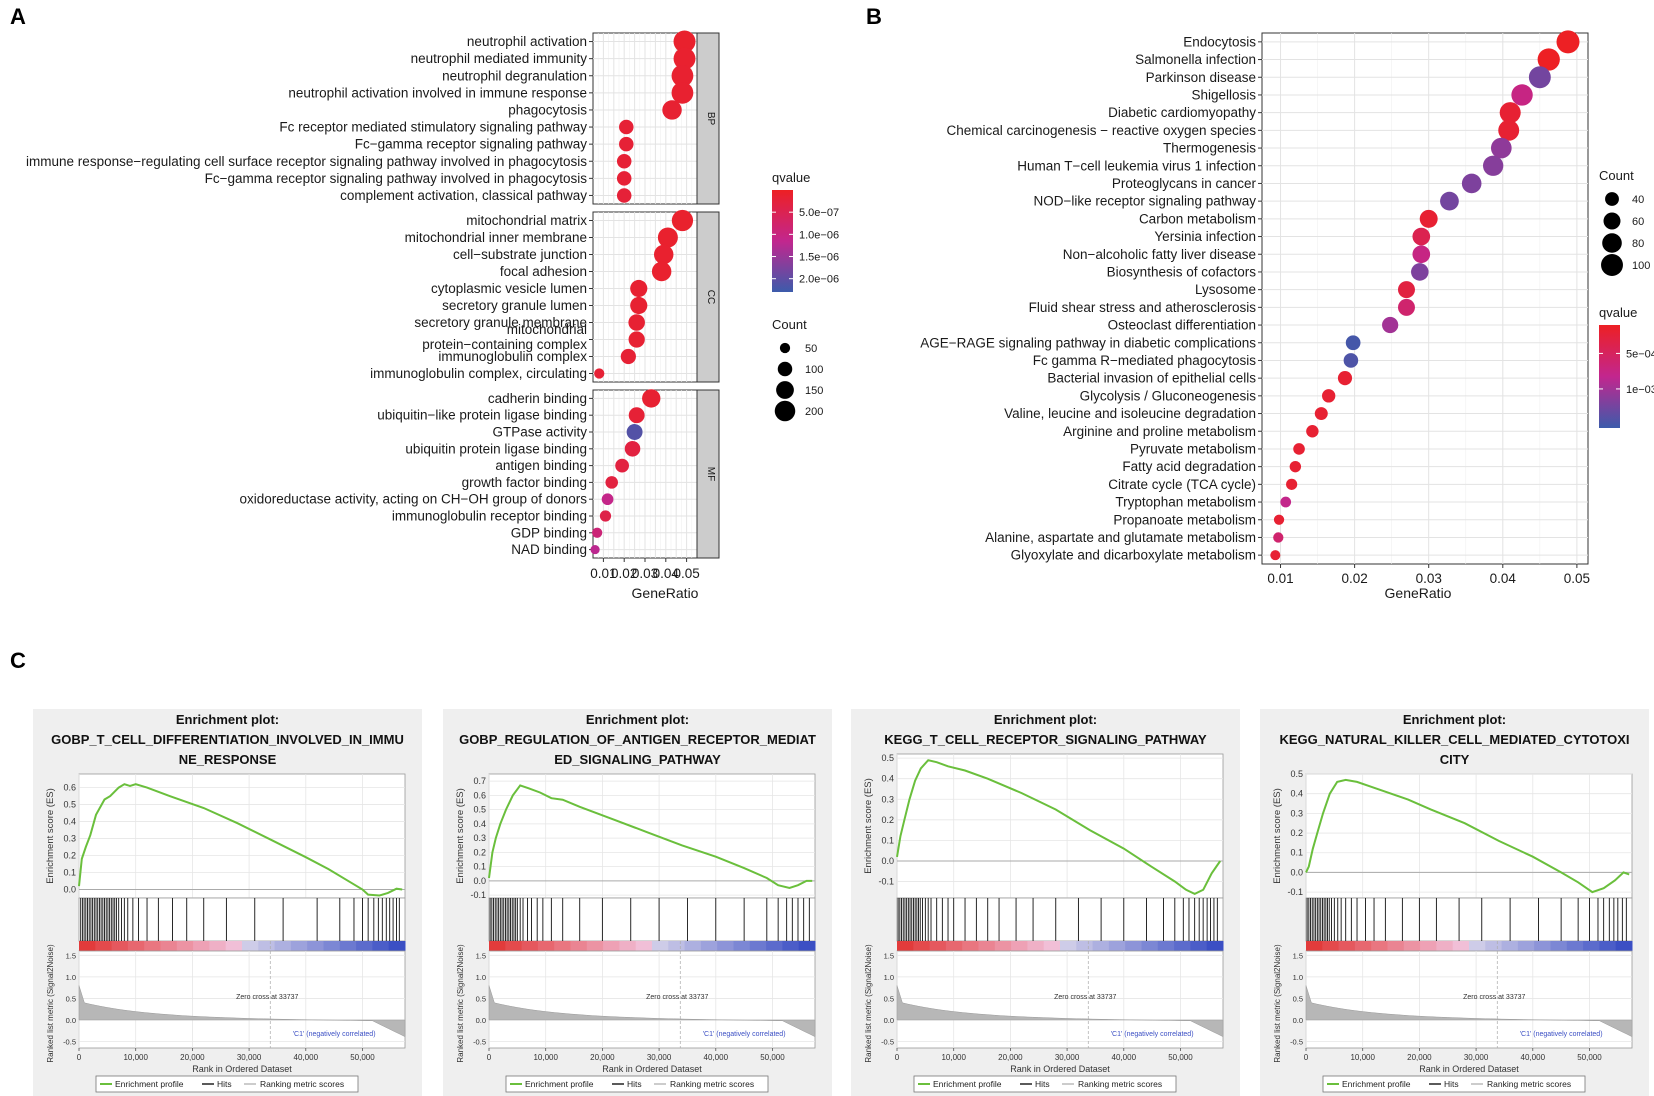 This screenshot has height=1096, width=1654. I want to click on x-tick-label: 0.05, so click(686, 573).